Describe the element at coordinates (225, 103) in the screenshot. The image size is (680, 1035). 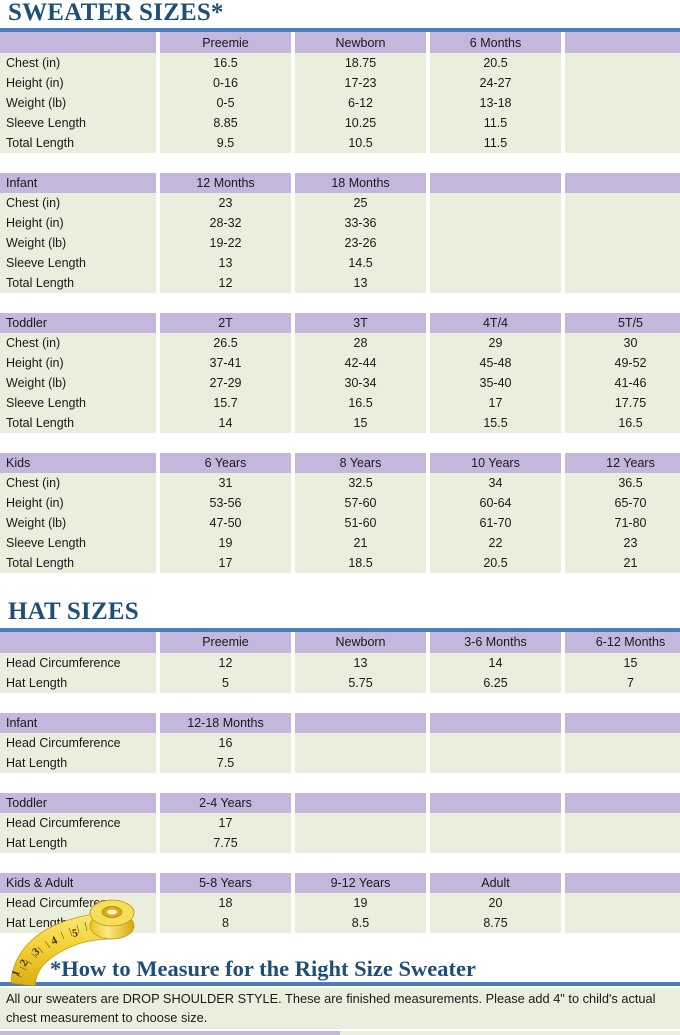
I see `measurement-value: 0-5` at that location.